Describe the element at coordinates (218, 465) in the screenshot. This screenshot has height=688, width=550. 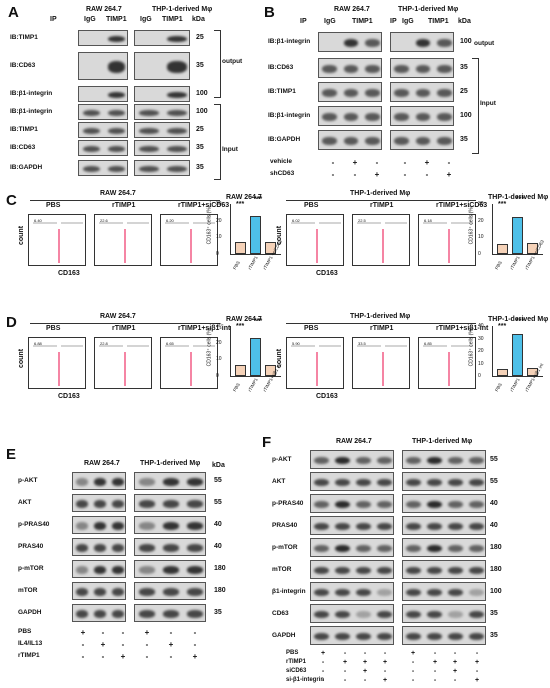
I see `e-kda-header: kDa` at that location.